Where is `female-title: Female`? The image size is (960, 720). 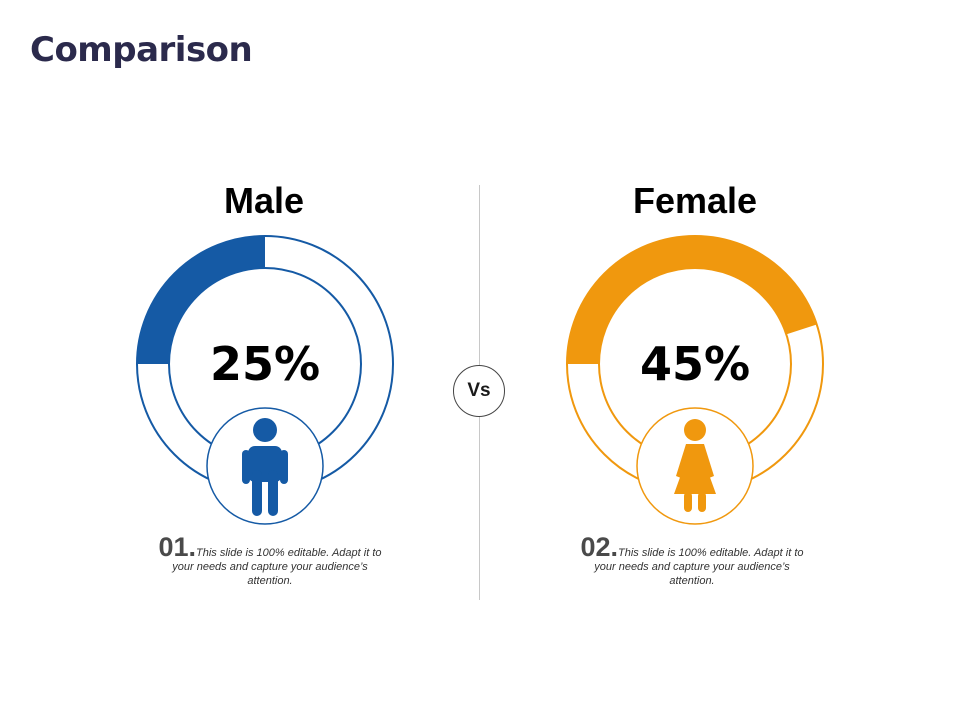
female-title: Female is located at coordinates (695, 200).